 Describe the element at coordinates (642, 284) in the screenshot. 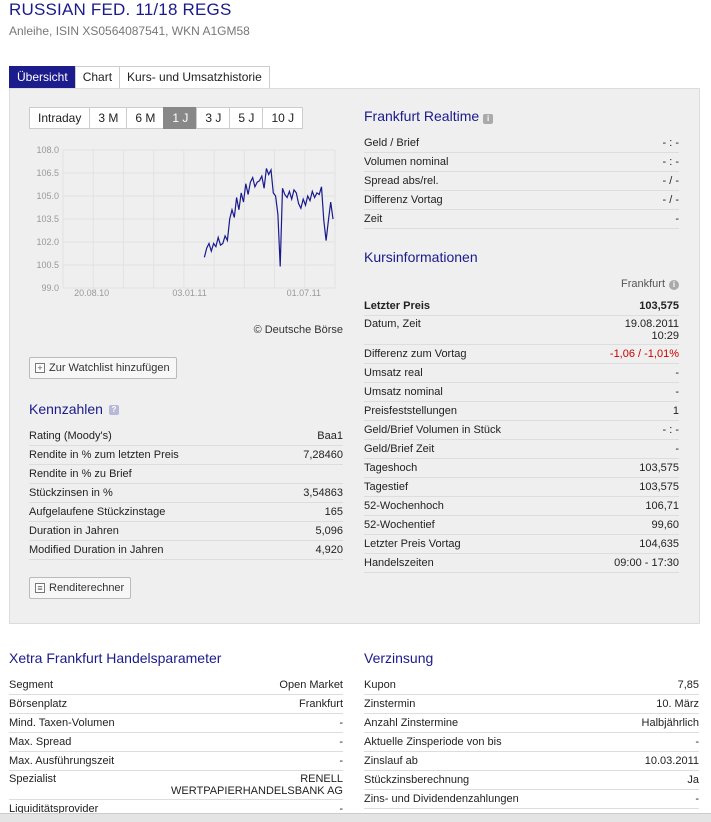

I see `exchange-name: Frankfurt` at that location.